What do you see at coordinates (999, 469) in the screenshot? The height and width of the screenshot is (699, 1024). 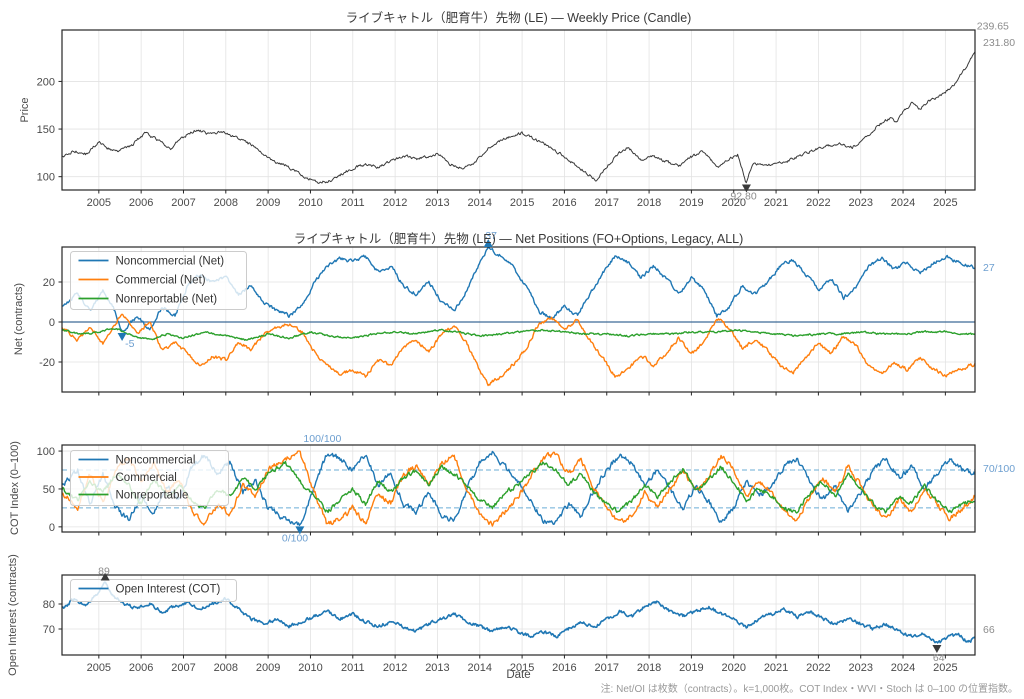 I see `annotation-text: 70/100` at bounding box center [999, 469].